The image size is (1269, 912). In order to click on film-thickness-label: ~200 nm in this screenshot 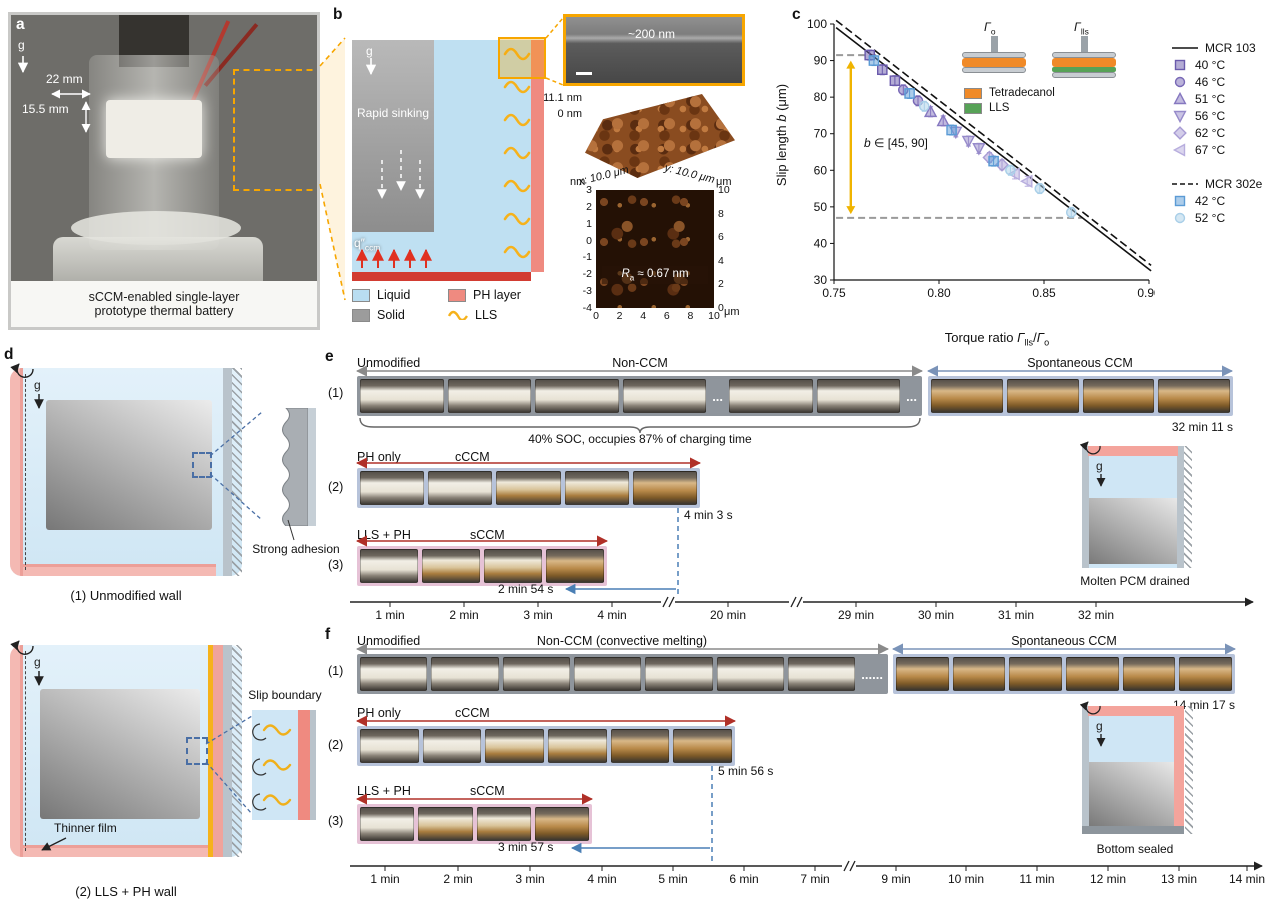, I will do `click(652, 34)`.